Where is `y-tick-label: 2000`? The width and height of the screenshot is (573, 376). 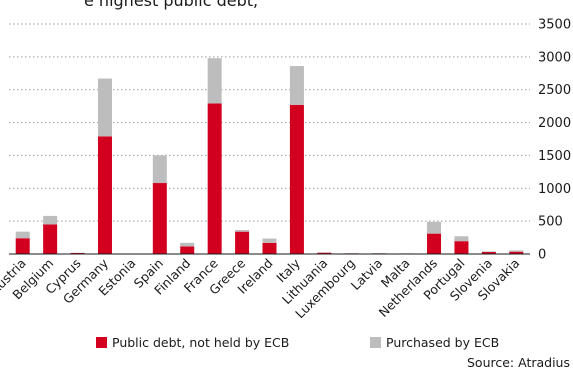
y-tick-label: 2000 is located at coordinates (554, 123).